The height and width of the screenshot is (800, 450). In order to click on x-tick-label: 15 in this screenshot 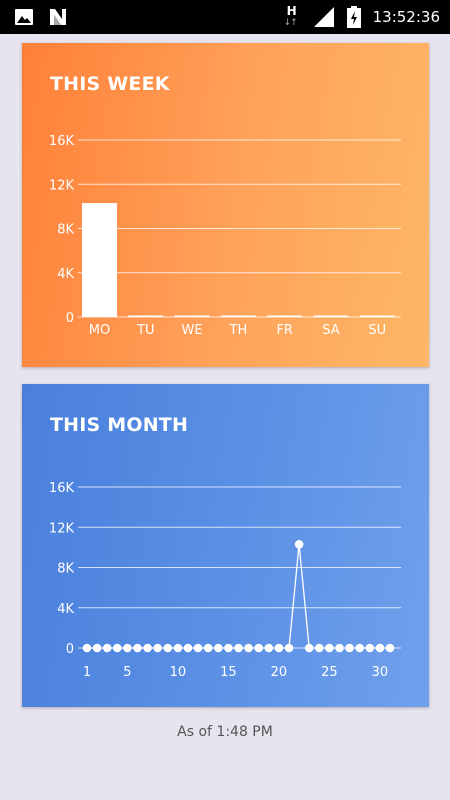, I will do `click(228, 672)`.